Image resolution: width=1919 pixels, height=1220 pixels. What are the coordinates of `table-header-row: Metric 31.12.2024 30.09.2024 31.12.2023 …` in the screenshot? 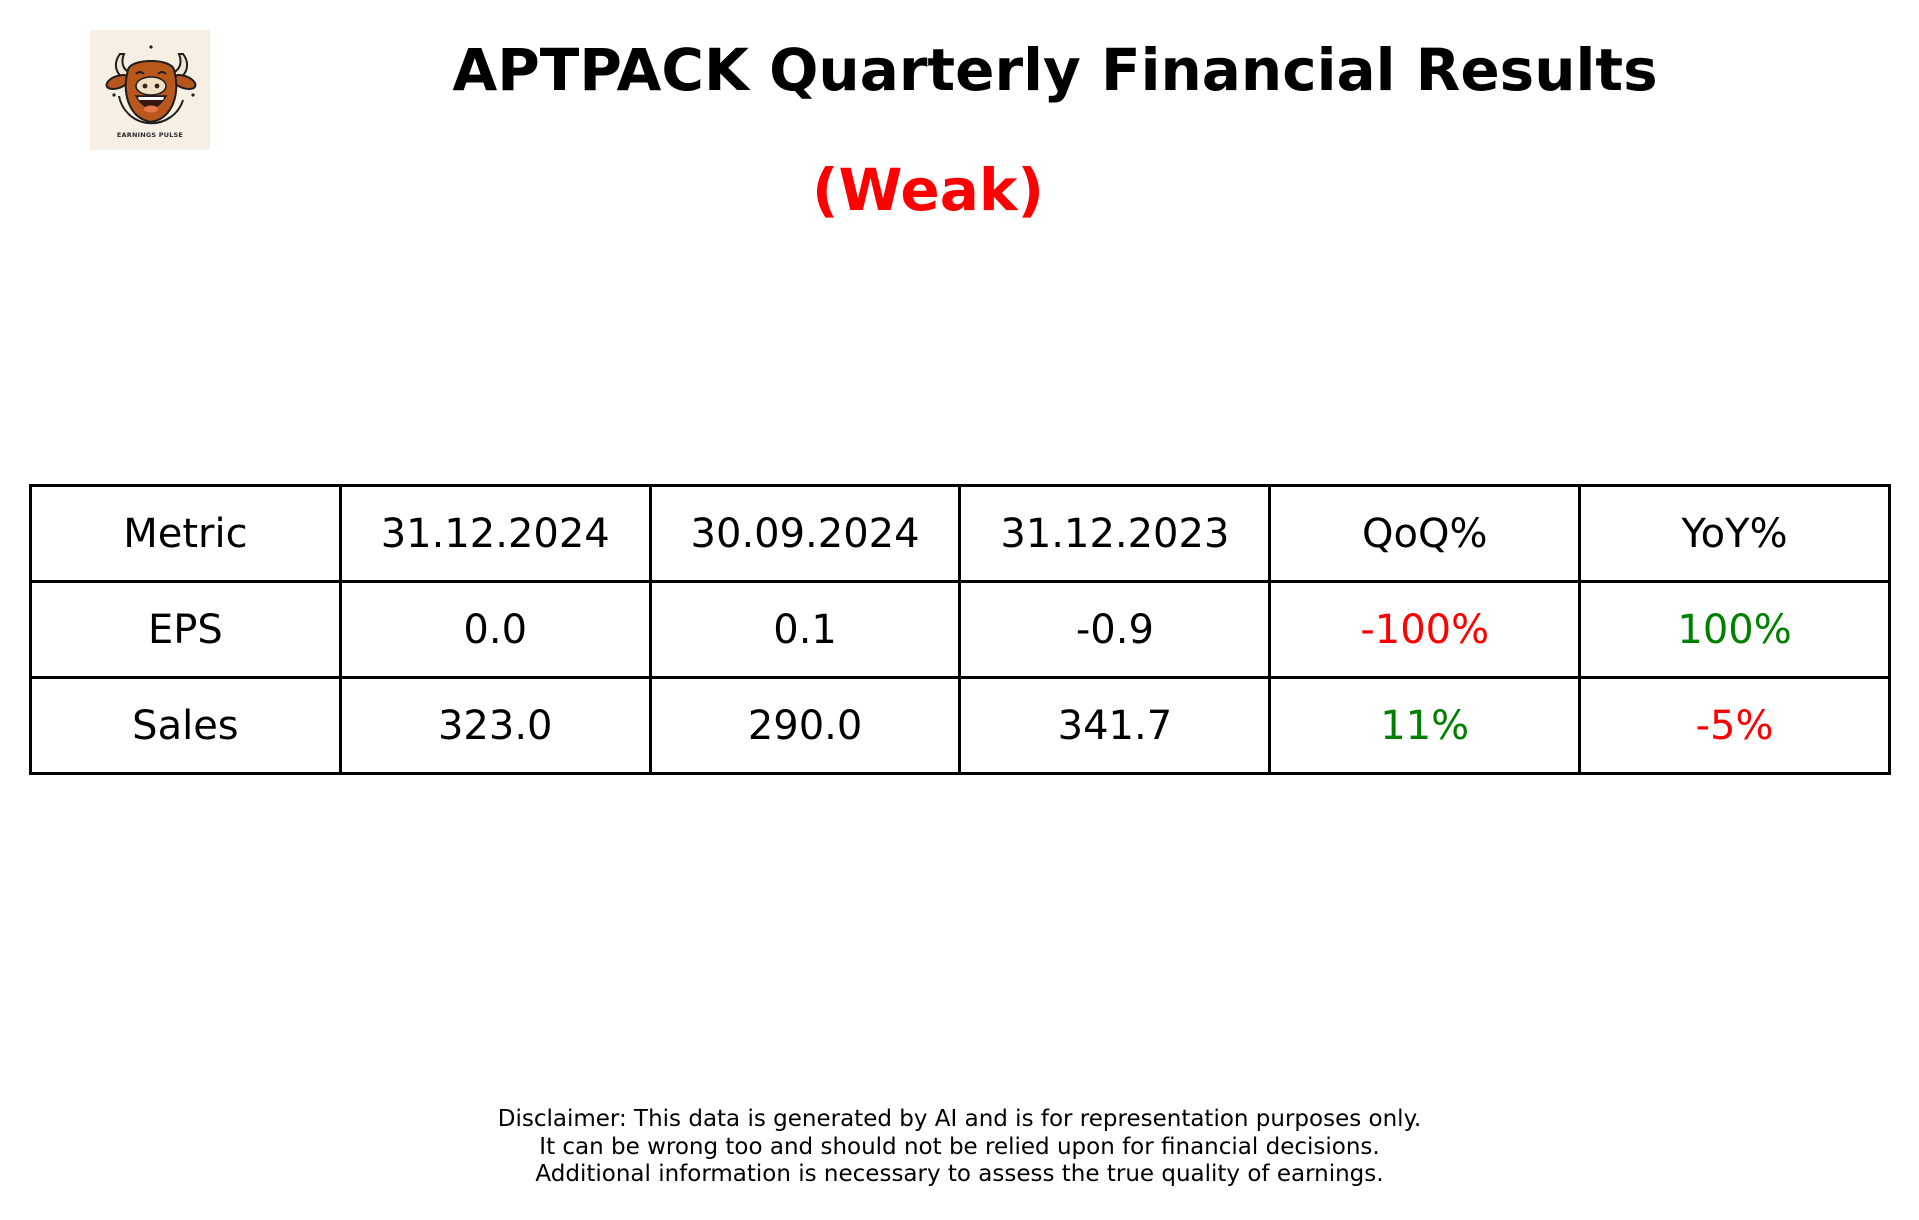 It's located at (960, 533).